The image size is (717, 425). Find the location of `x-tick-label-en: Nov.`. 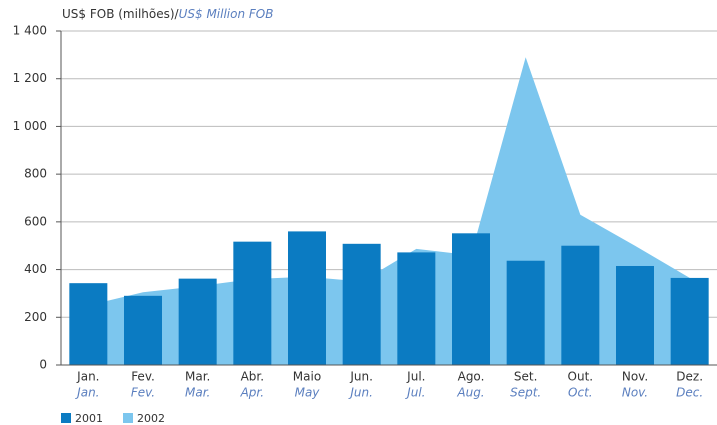

x-tick-label-en: Nov. is located at coordinates (635, 393).